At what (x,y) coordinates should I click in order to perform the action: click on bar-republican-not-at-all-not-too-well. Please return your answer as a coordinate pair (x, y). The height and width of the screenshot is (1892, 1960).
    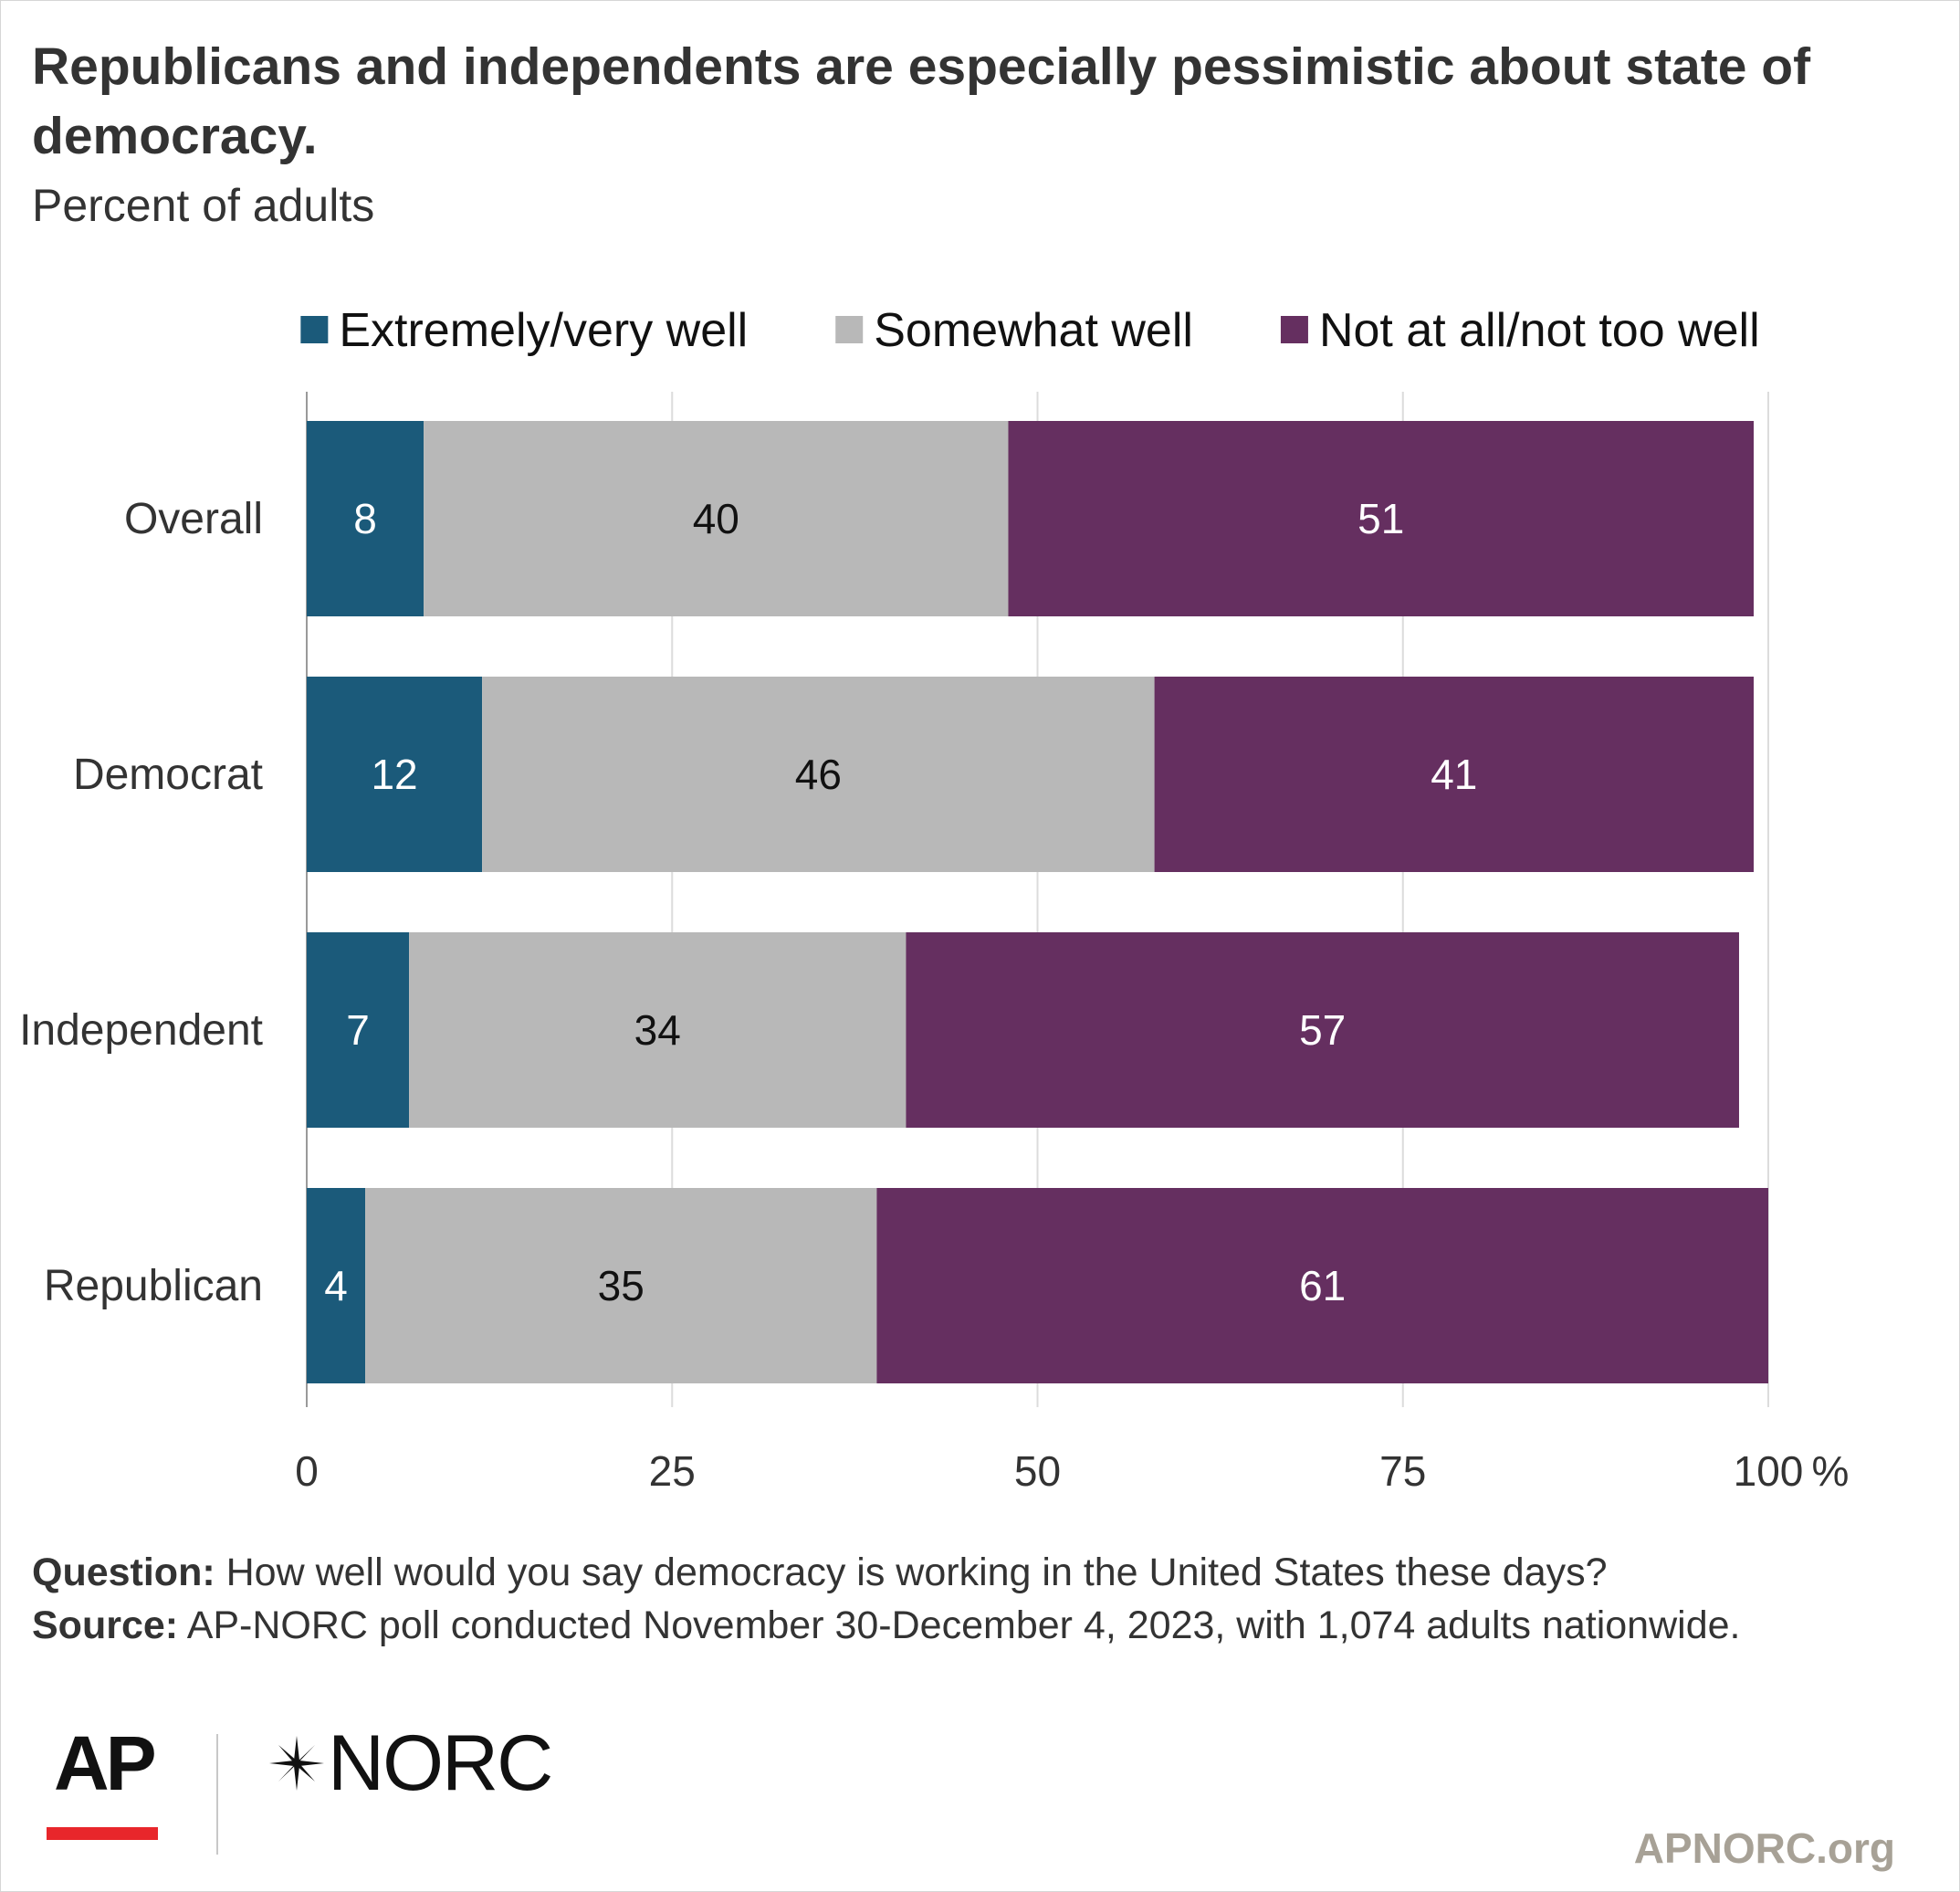
    Looking at the image, I should click on (1322, 1285).